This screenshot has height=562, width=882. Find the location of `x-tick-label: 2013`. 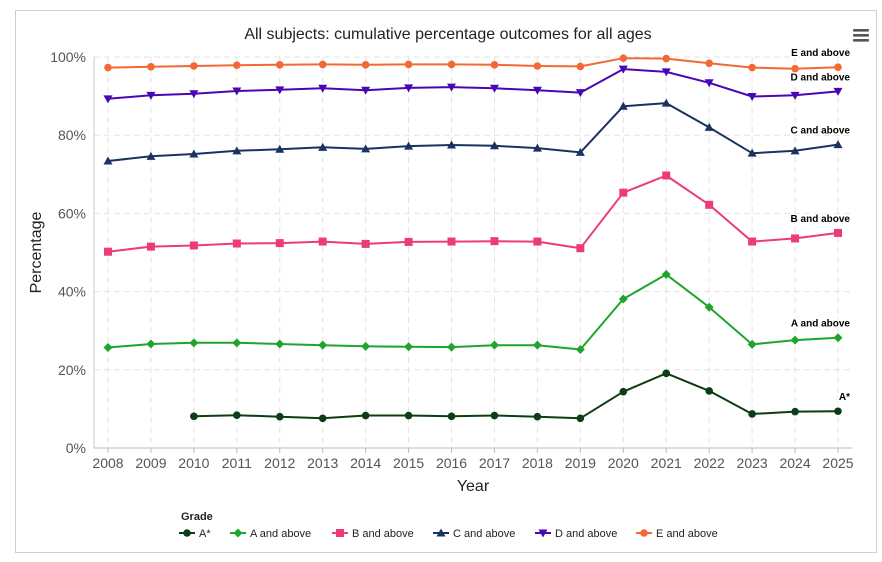

x-tick-label: 2013 is located at coordinates (322, 463).